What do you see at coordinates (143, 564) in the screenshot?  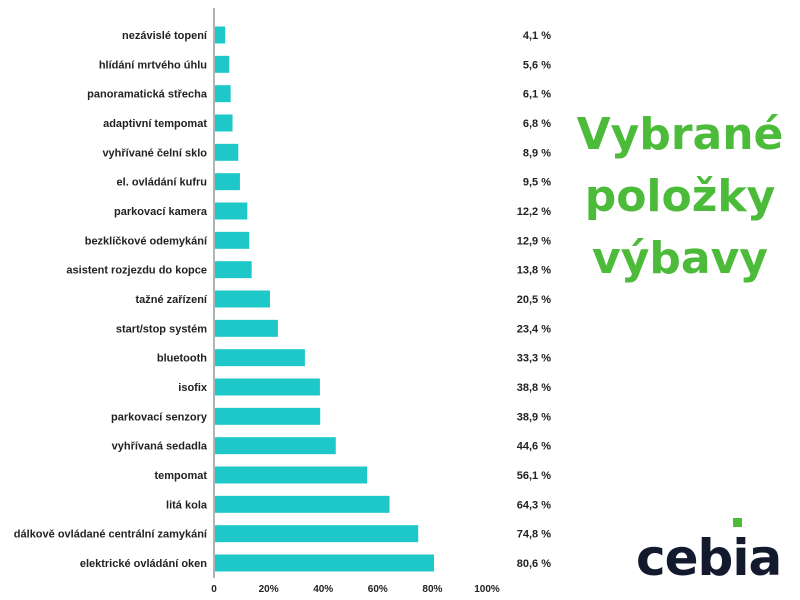 I see `category-label: elektrické ovládání oken` at bounding box center [143, 564].